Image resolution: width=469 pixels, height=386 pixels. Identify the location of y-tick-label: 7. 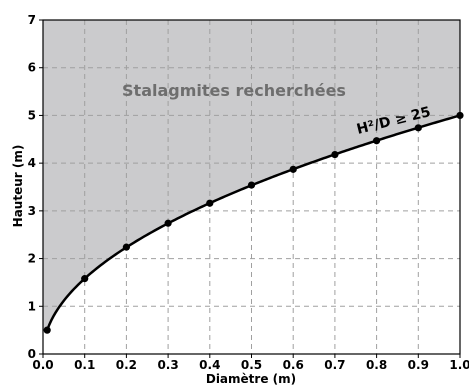
(32, 20).